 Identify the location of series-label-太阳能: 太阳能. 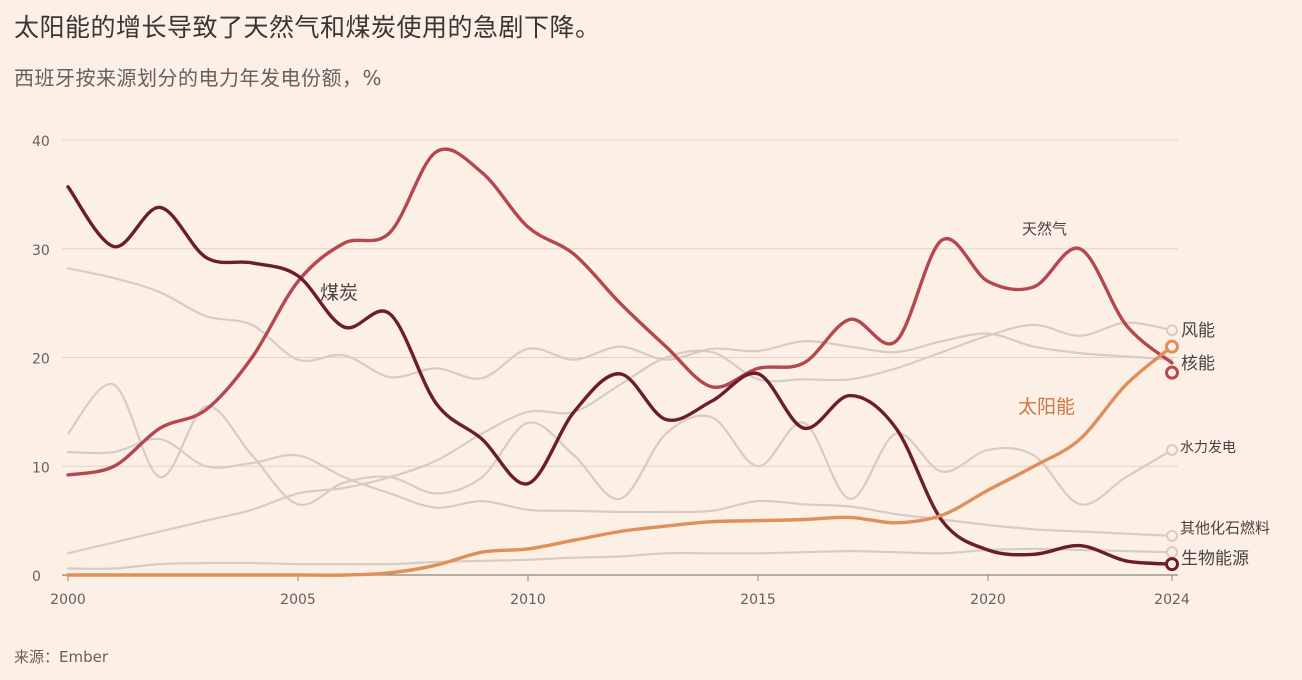
(1046, 407).